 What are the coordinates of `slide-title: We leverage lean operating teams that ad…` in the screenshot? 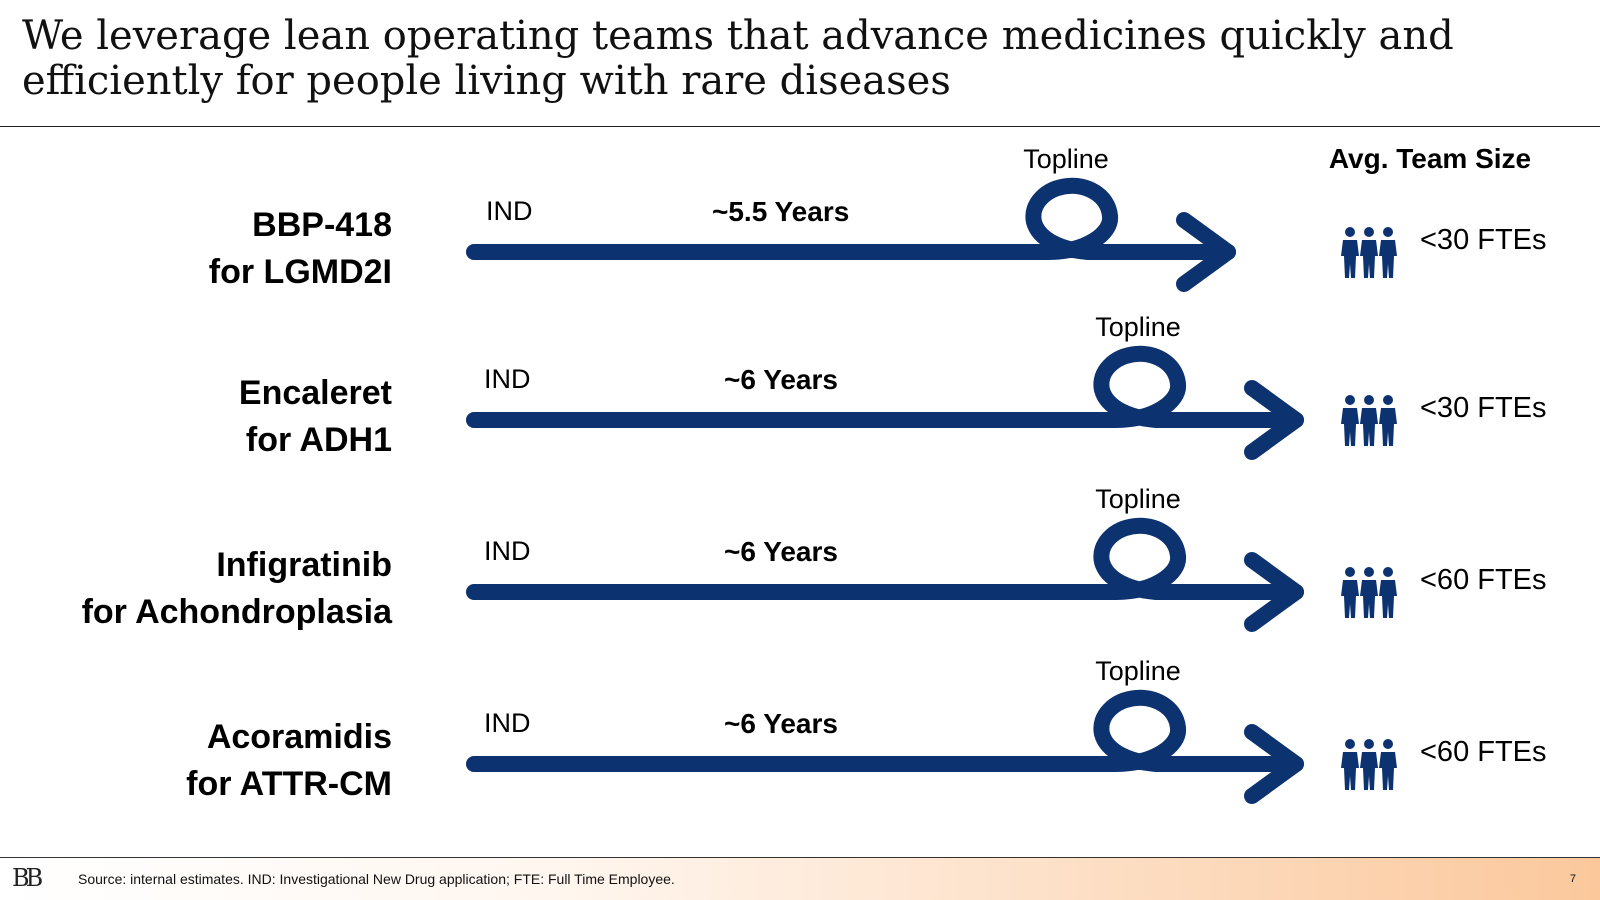 It's located at (772, 59).